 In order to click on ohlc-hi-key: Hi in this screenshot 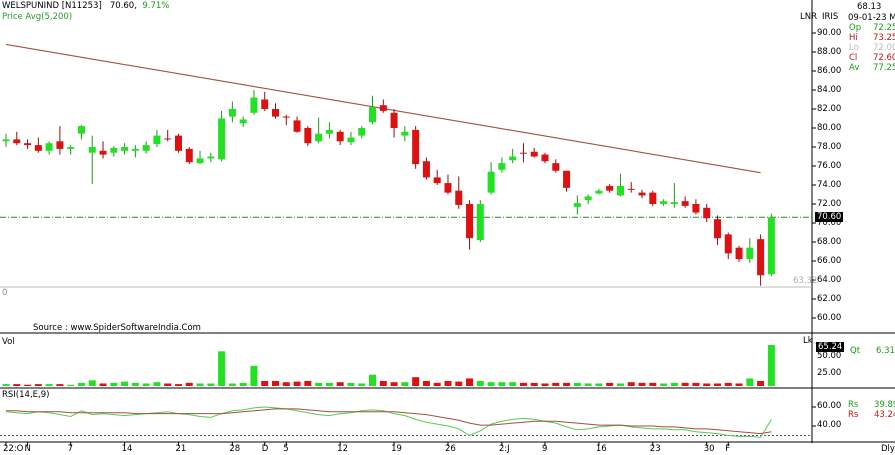, I will do `click(853, 38)`.